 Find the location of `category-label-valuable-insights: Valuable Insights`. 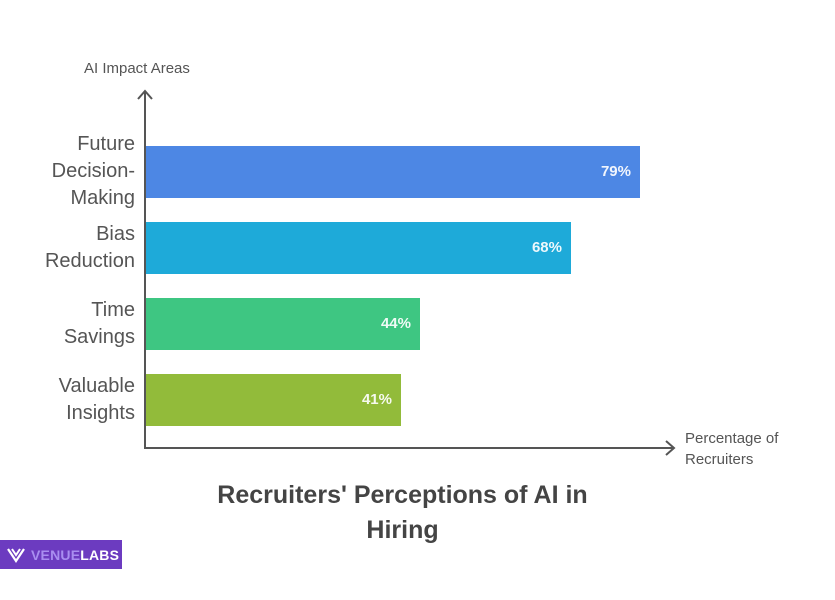

category-label-valuable-insights: Valuable Insights is located at coordinates (96, 399).